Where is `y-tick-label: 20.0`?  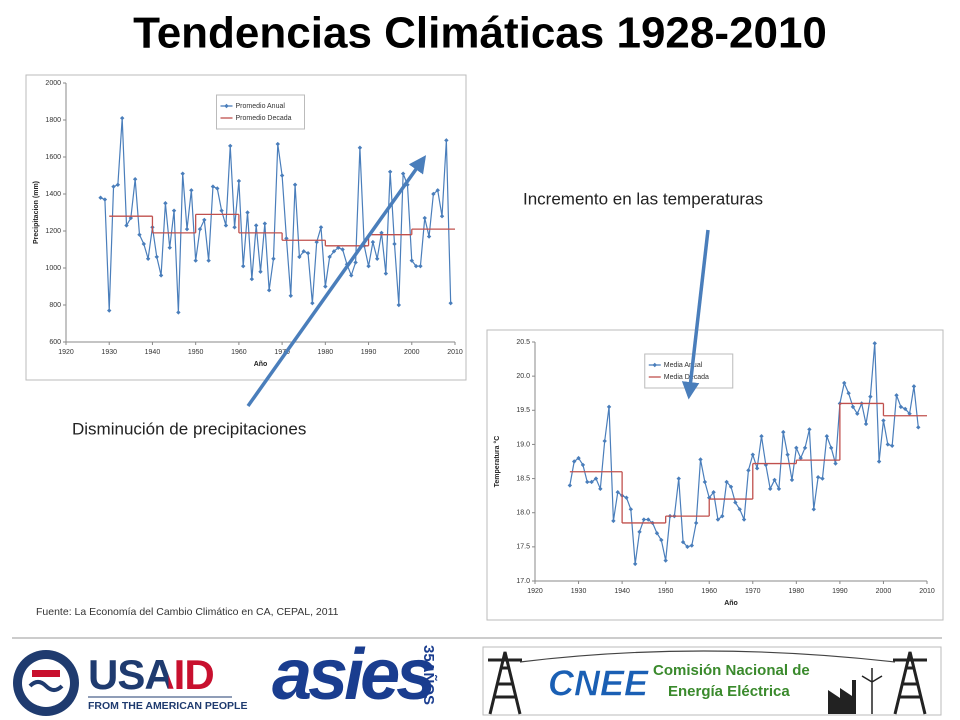
y-tick-label: 20.0 is located at coordinates (523, 376).